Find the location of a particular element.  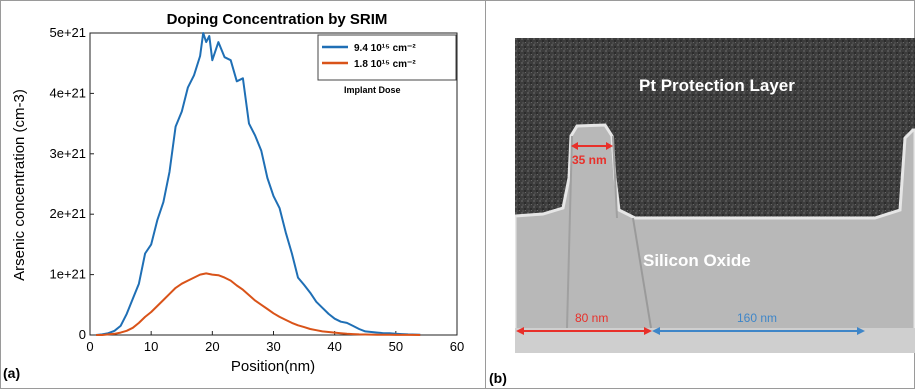

chart-title: Doping Concentration by SRIM is located at coordinates (277, 19).